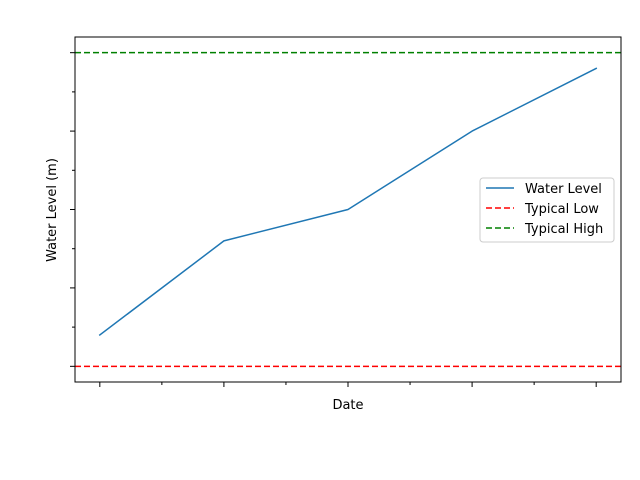  What do you see at coordinates (563, 189) in the screenshot?
I see `legend-label-water-level: Water Level` at bounding box center [563, 189].